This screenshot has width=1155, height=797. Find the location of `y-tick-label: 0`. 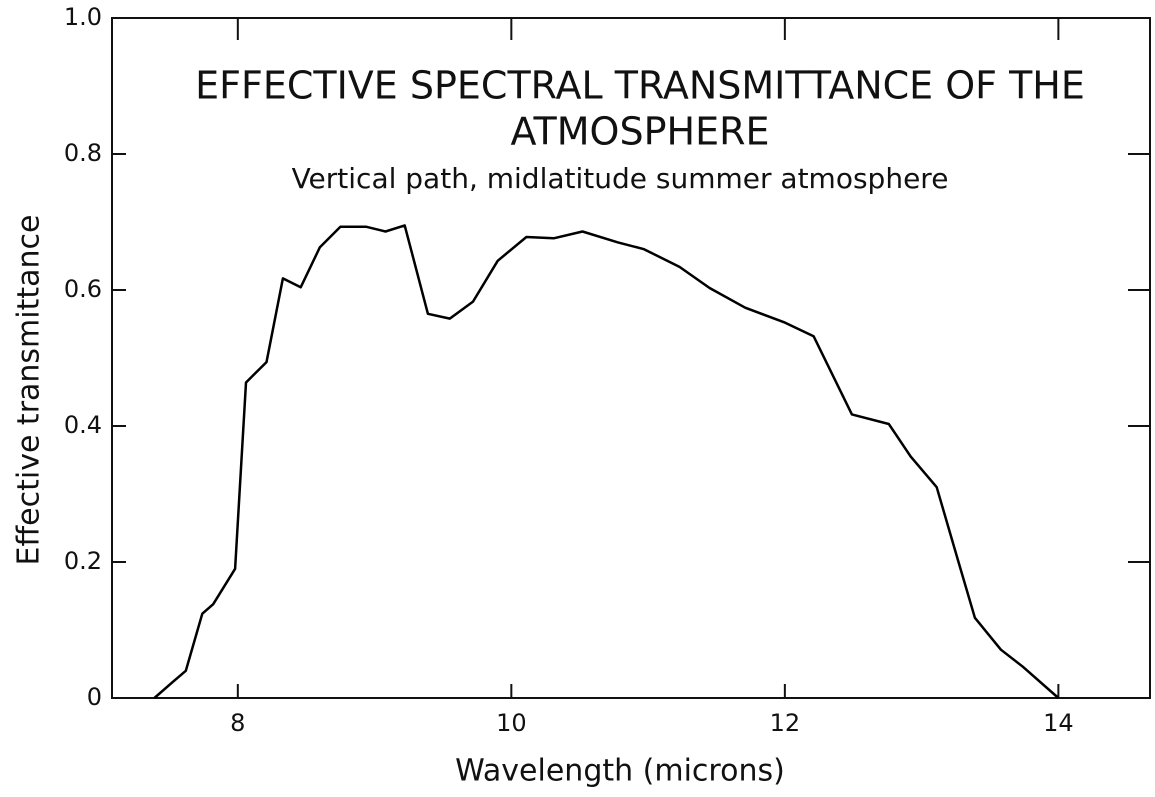

y-tick-label: 0 is located at coordinates (94, 697).